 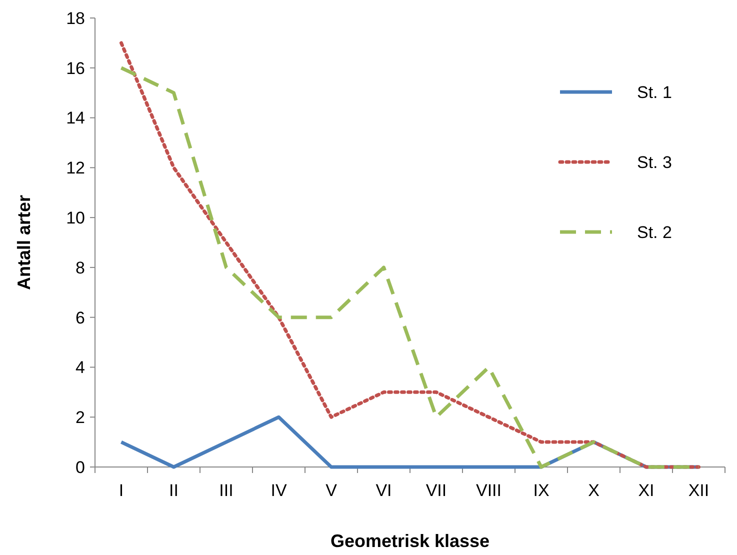 What do you see at coordinates (384, 490) in the screenshot?
I see `x-tick-label: VI` at bounding box center [384, 490].